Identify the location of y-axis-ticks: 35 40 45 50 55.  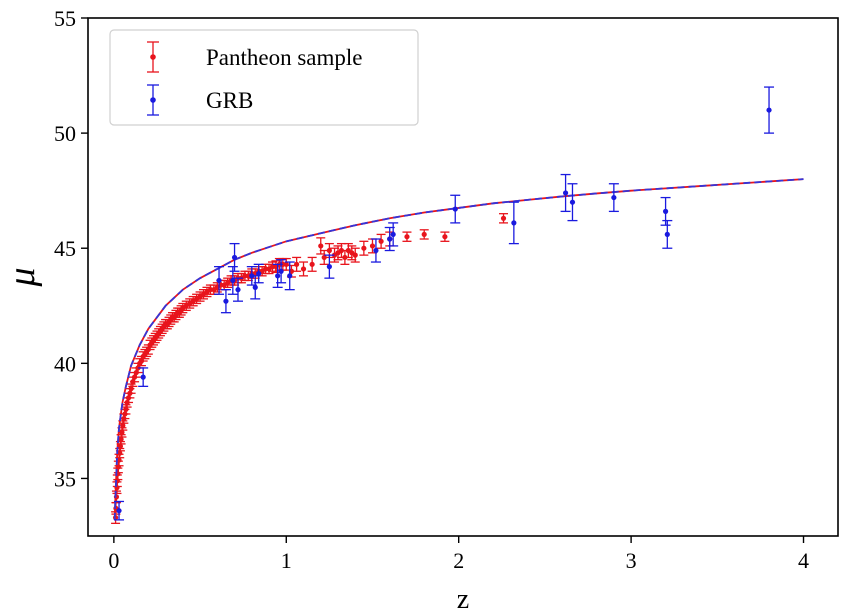
(71, 248).